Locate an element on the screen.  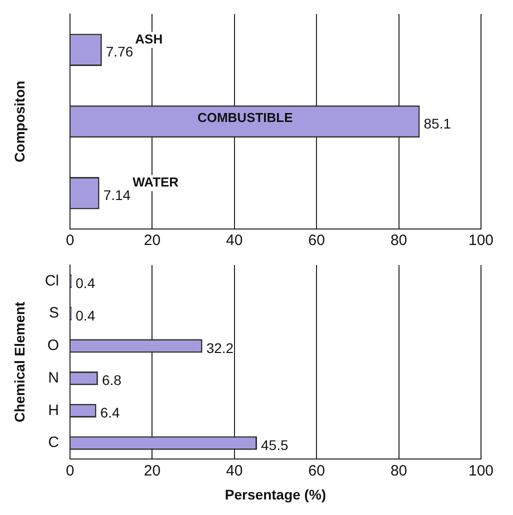
y-tick-label: C is located at coordinates (54, 443).